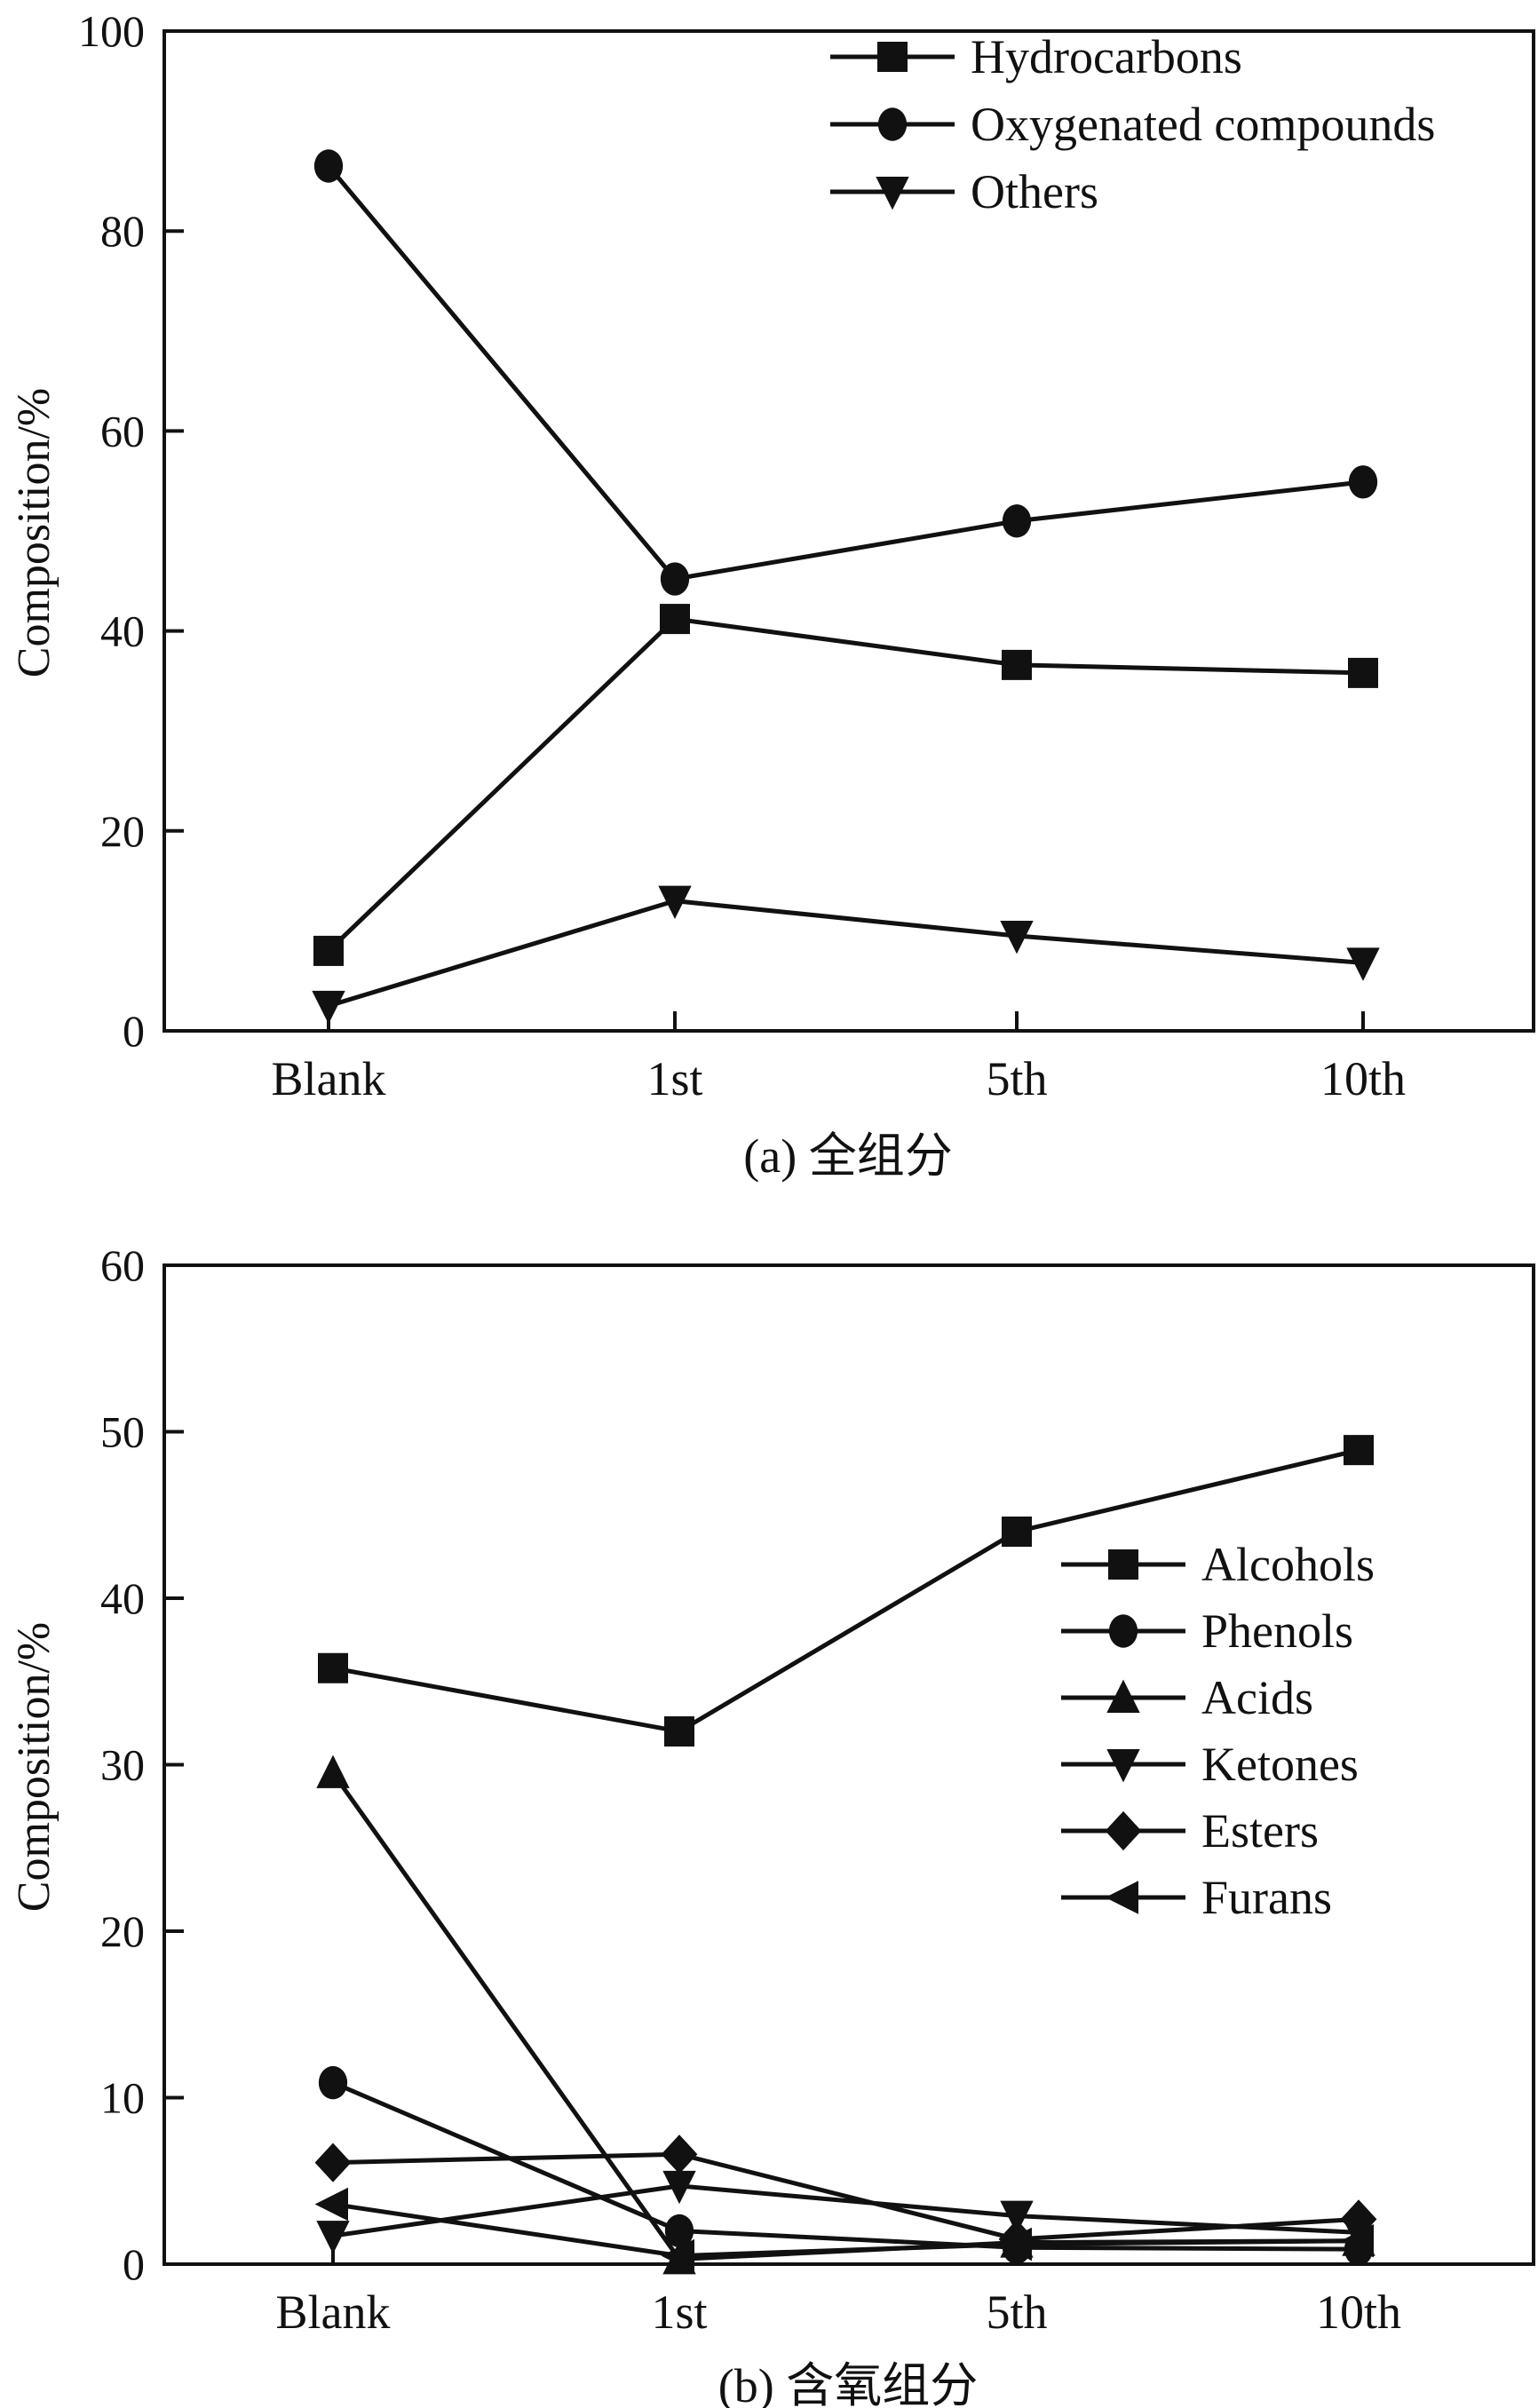 This screenshot has width=1538, height=2408. I want to click on y-tick-label: 80, so click(122, 231).